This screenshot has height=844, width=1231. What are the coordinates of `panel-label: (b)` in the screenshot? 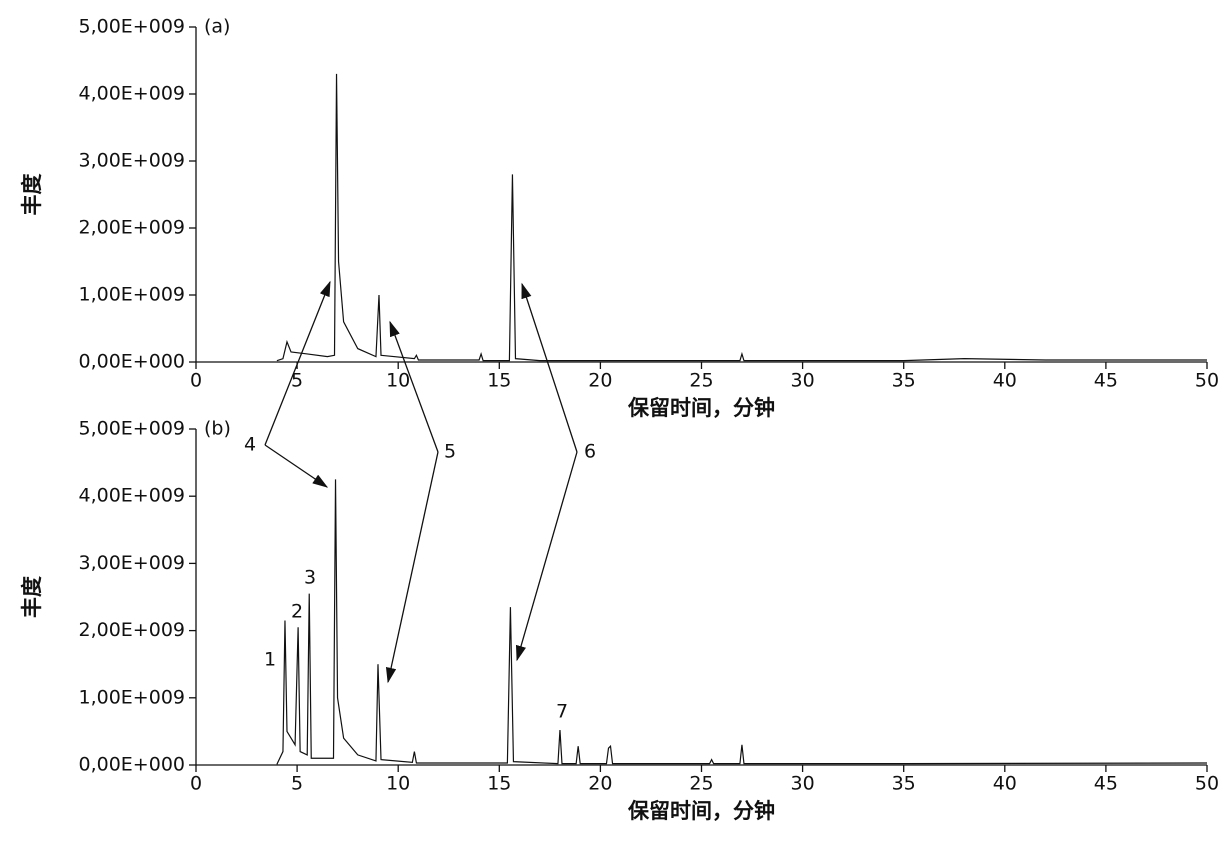 It's located at (217, 429).